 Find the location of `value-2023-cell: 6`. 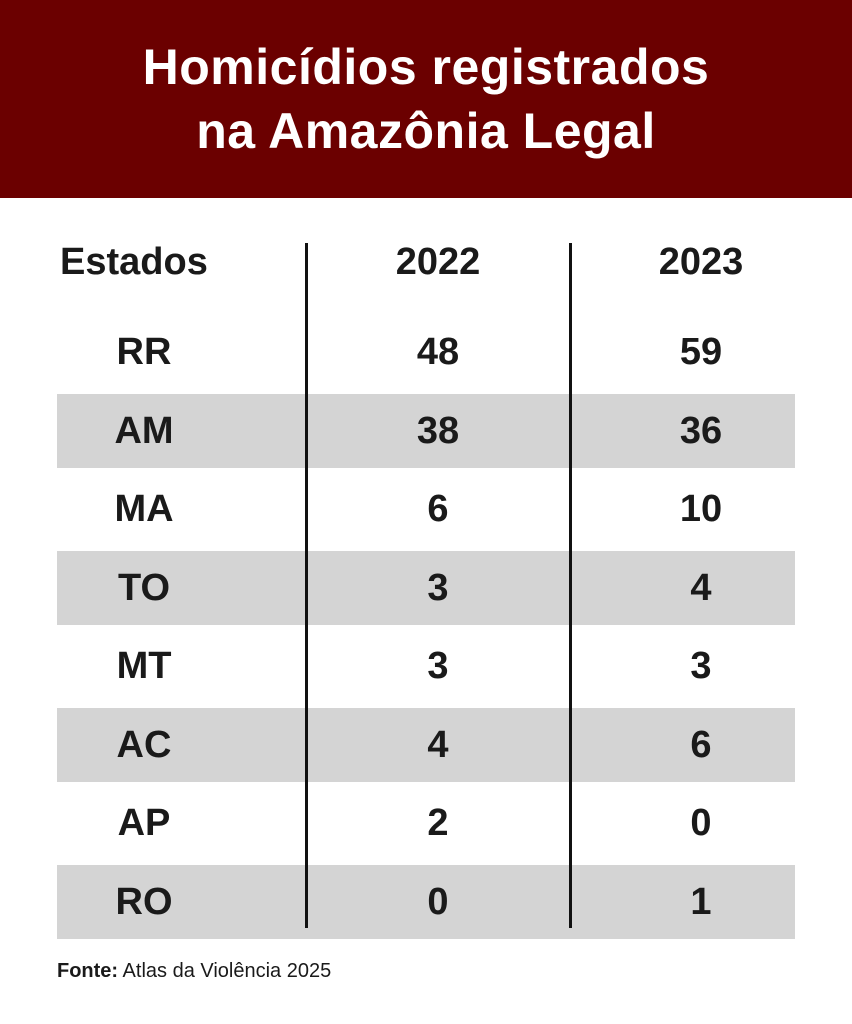

value-2023-cell: 6 is located at coordinates (701, 745).